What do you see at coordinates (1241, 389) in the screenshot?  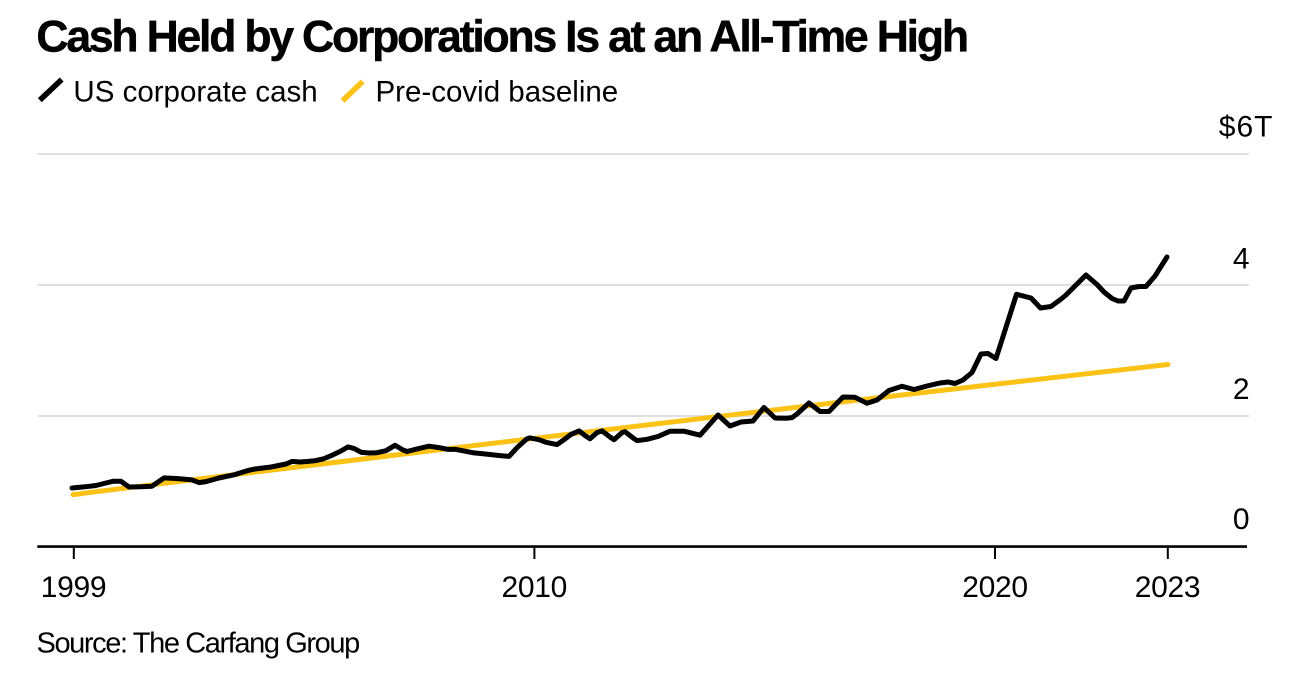 I see `svg-text: 2` at bounding box center [1241, 389].